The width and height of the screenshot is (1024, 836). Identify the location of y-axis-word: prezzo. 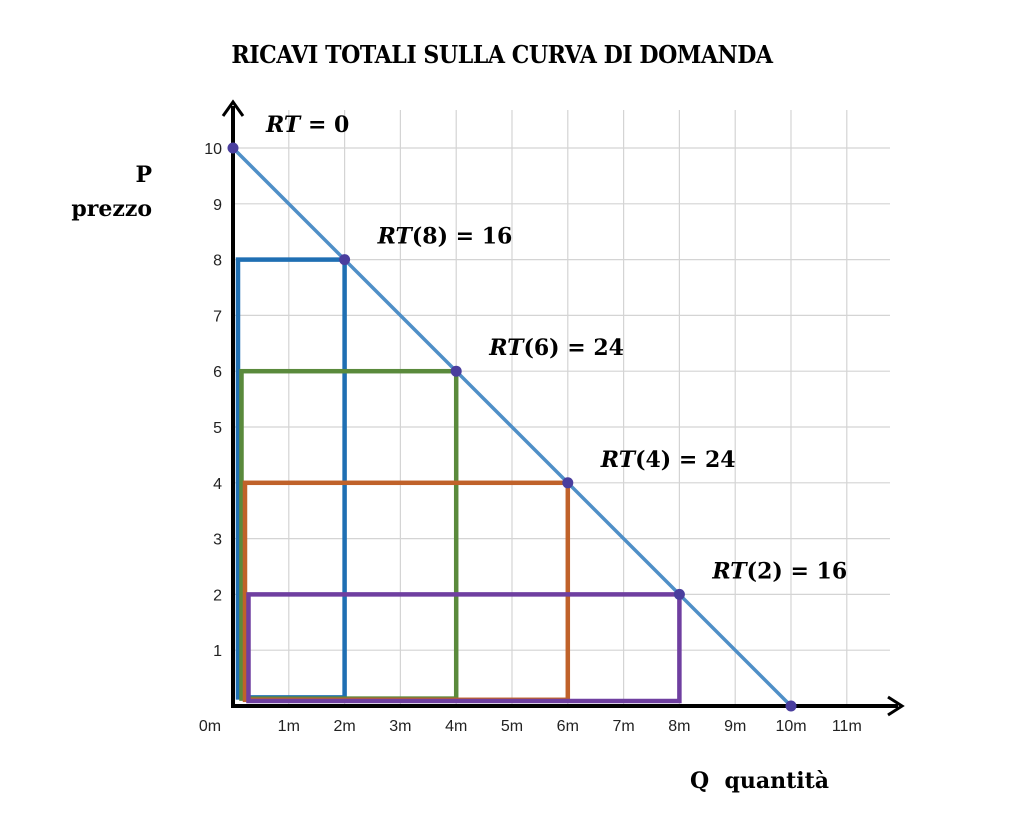
(111, 209).